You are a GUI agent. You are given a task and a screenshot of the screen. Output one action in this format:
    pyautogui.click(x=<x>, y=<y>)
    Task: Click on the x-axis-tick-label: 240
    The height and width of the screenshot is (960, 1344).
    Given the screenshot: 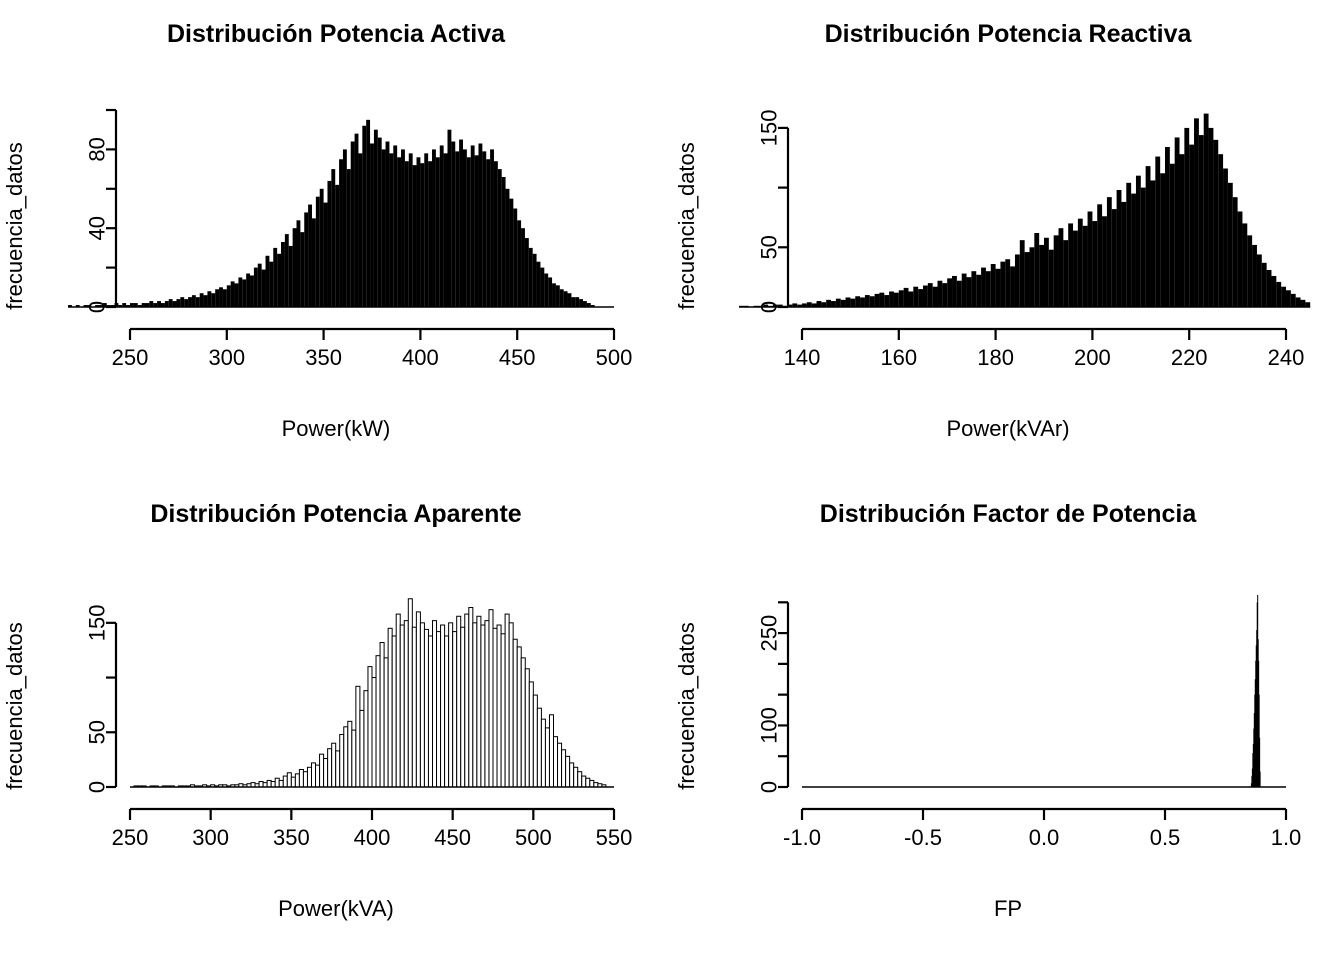 What is the action you would take?
    pyautogui.click(x=1286, y=357)
    